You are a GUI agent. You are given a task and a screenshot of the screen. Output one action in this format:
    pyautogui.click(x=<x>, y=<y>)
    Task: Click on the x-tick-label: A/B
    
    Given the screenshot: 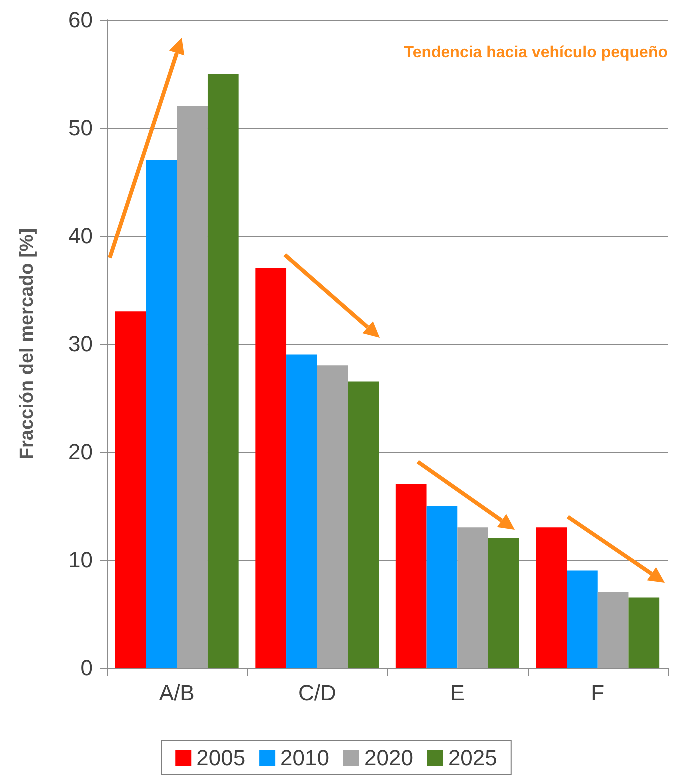 What is the action you would take?
    pyautogui.click(x=177, y=693)
    